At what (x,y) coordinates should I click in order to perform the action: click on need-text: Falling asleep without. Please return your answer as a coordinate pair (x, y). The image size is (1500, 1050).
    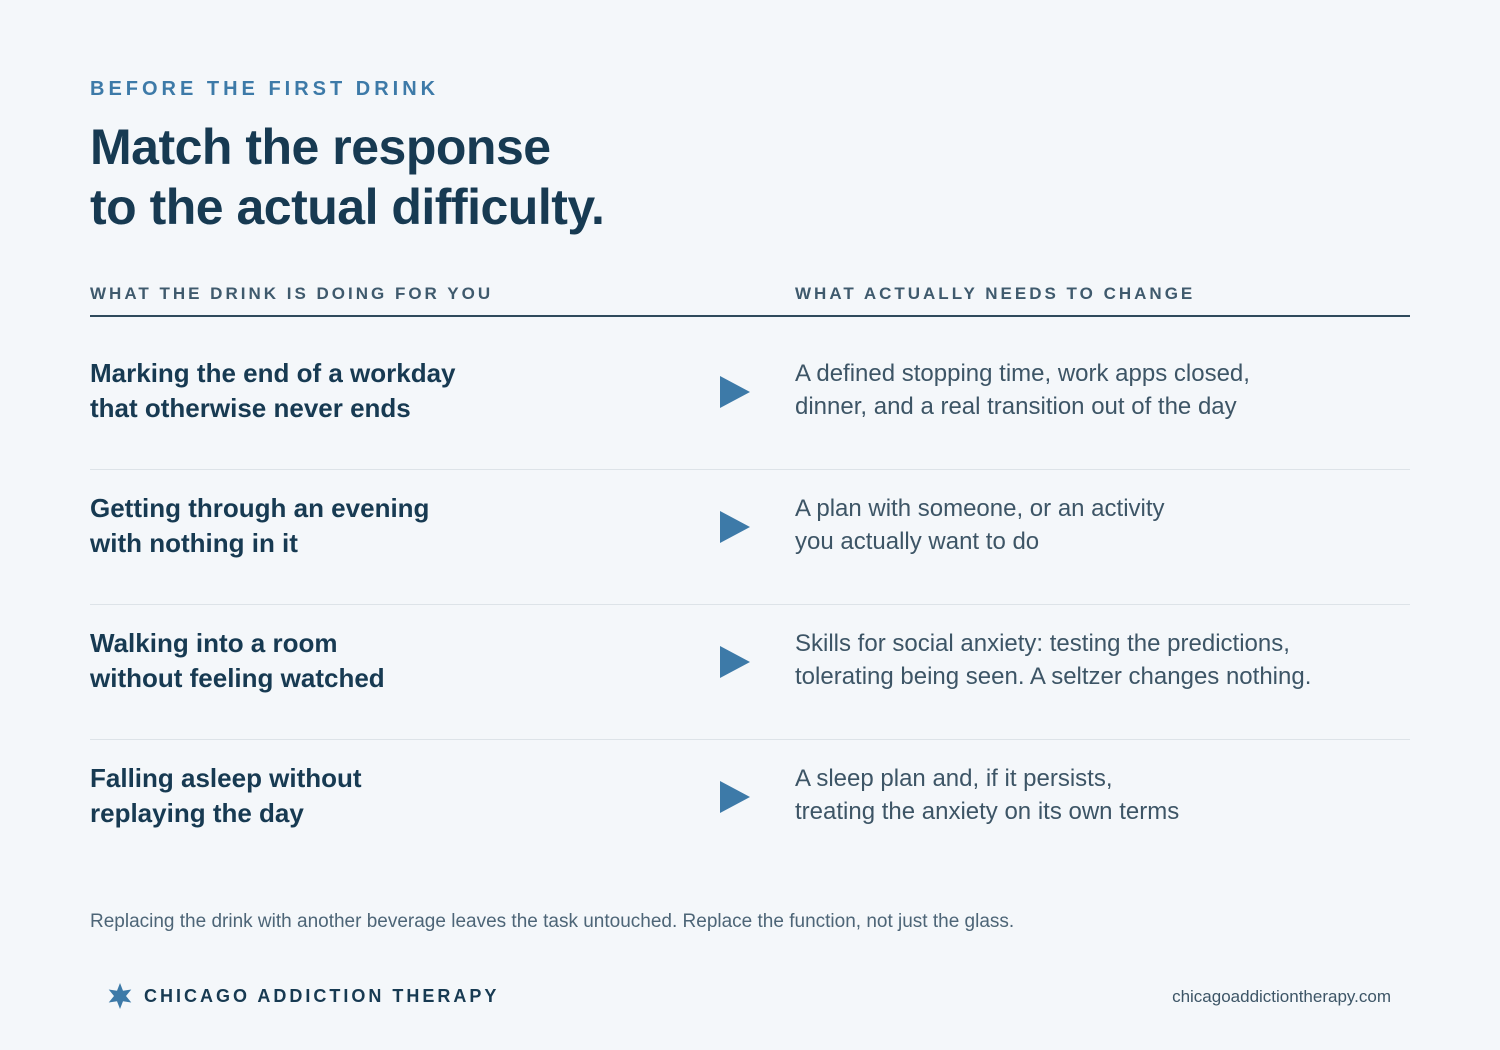
    Looking at the image, I should click on (226, 778).